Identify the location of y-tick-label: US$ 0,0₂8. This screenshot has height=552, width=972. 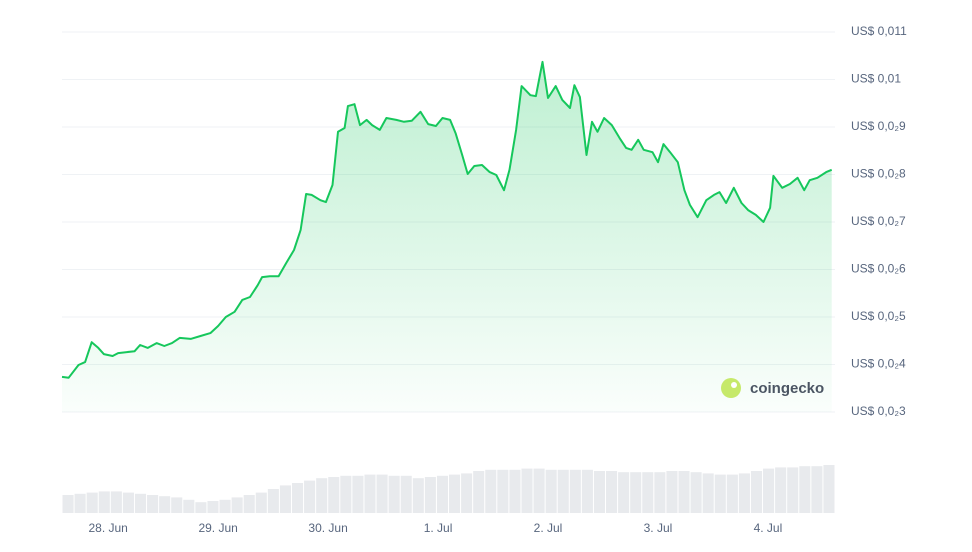
(878, 174).